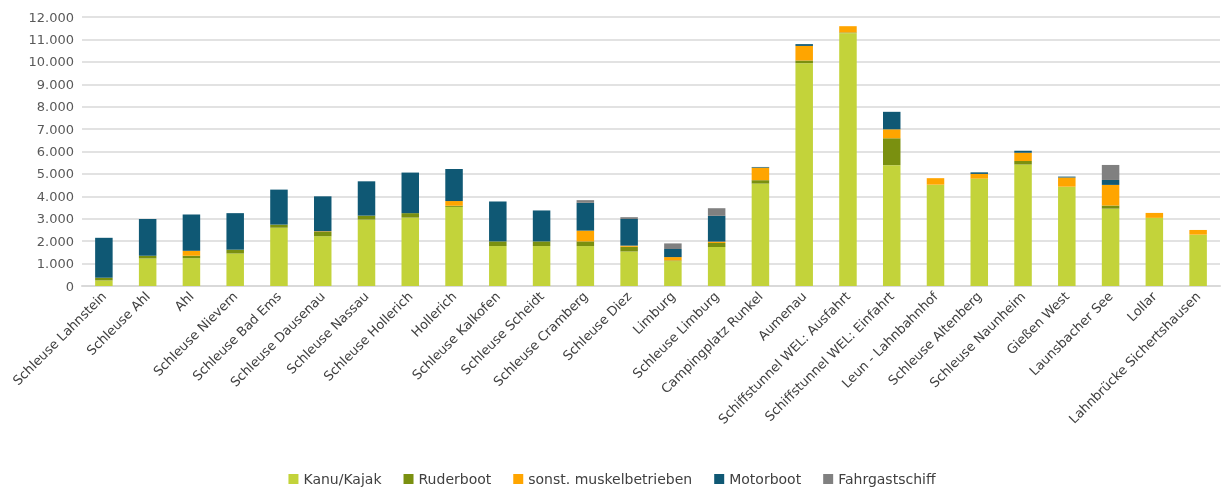  Describe the element at coordinates (51, 62) in the screenshot. I see `y-tick-label: 10.000` at that location.